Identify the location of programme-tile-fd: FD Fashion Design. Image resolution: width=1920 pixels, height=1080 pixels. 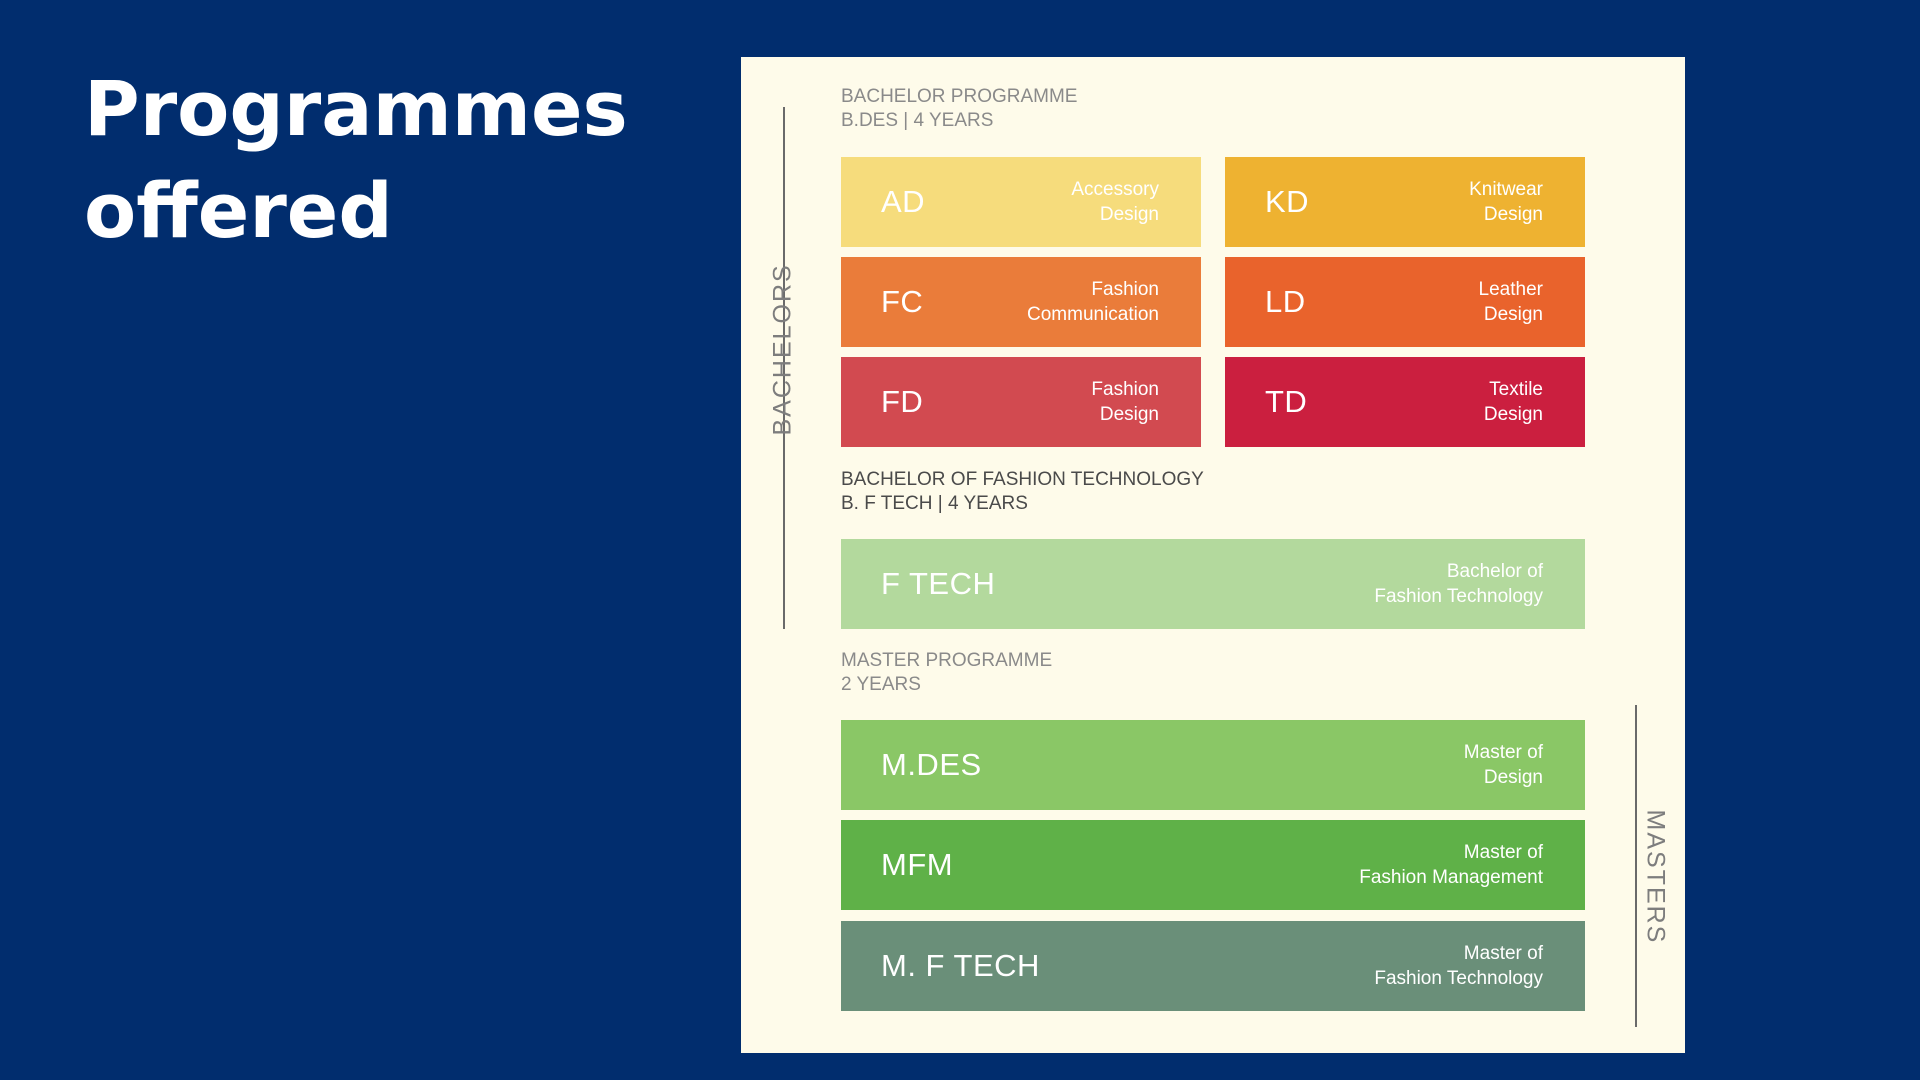
(1021, 402).